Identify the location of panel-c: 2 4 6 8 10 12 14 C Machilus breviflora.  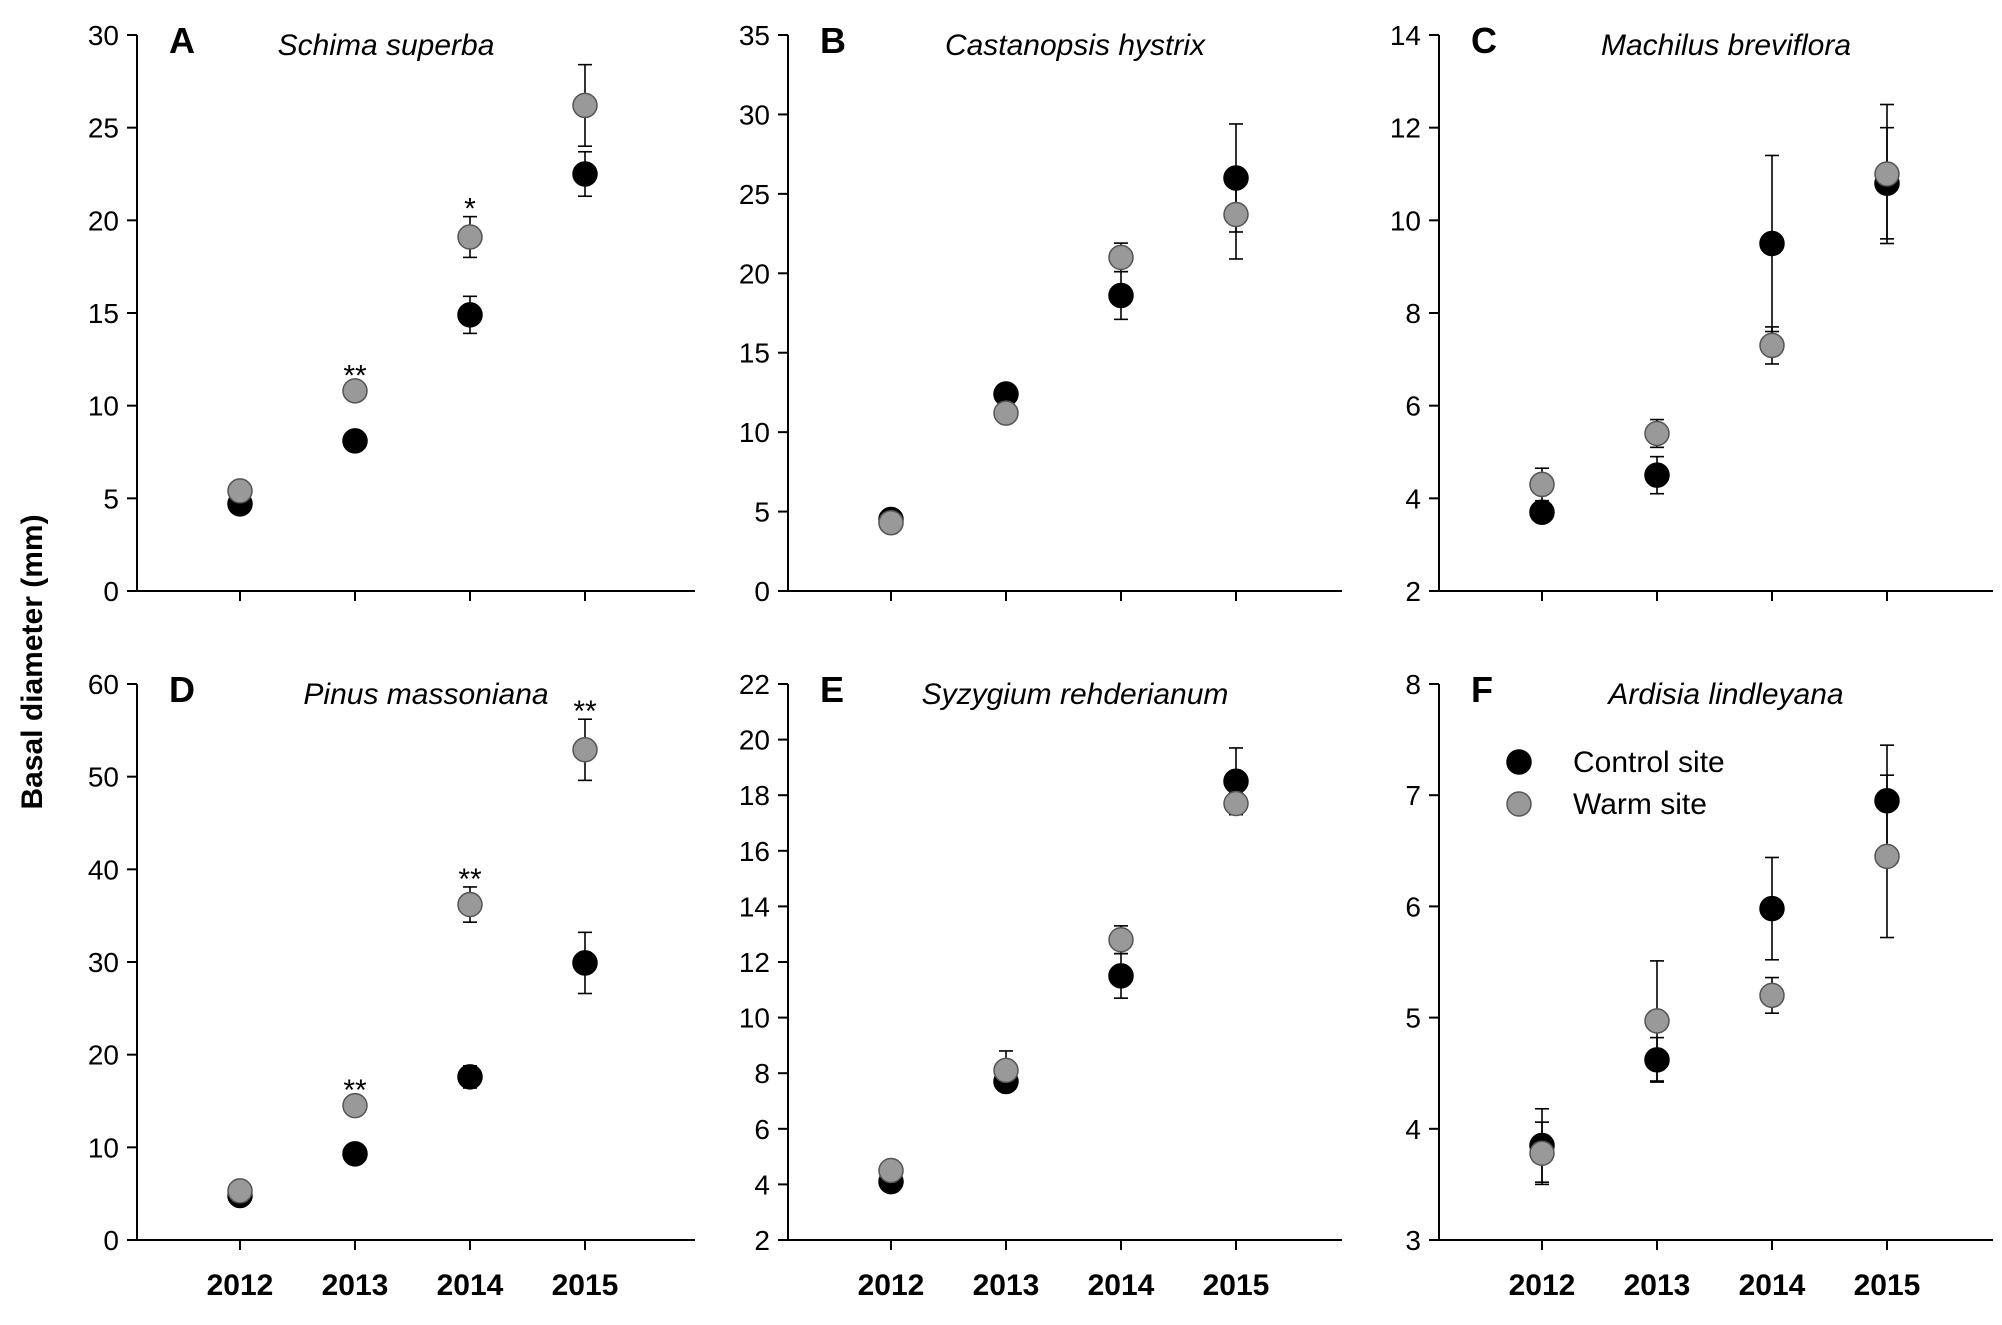
(1691, 313).